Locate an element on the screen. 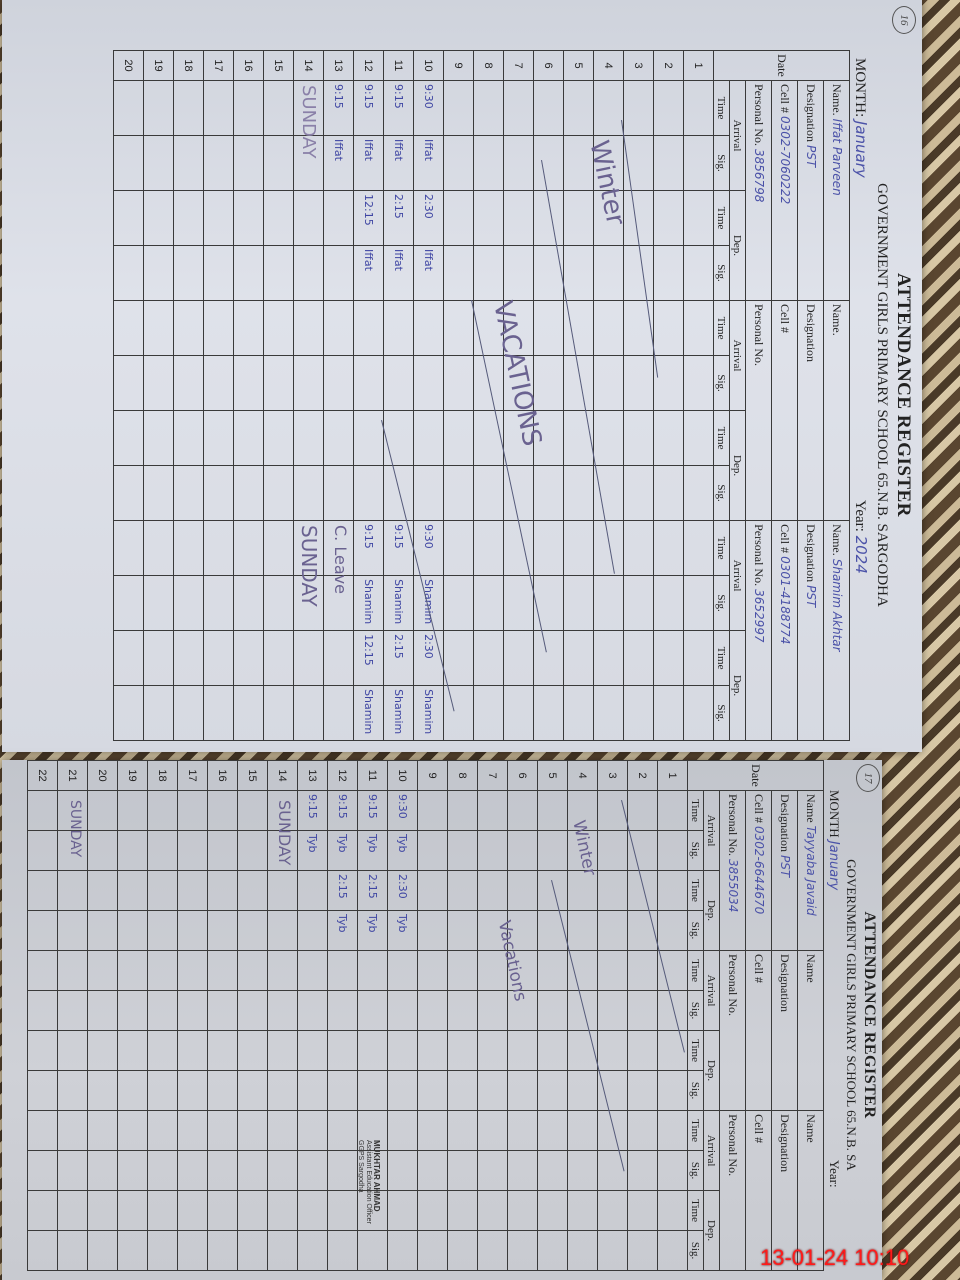 This screenshot has width=960, height=1280. day-number: 2 is located at coordinates (642, 775).